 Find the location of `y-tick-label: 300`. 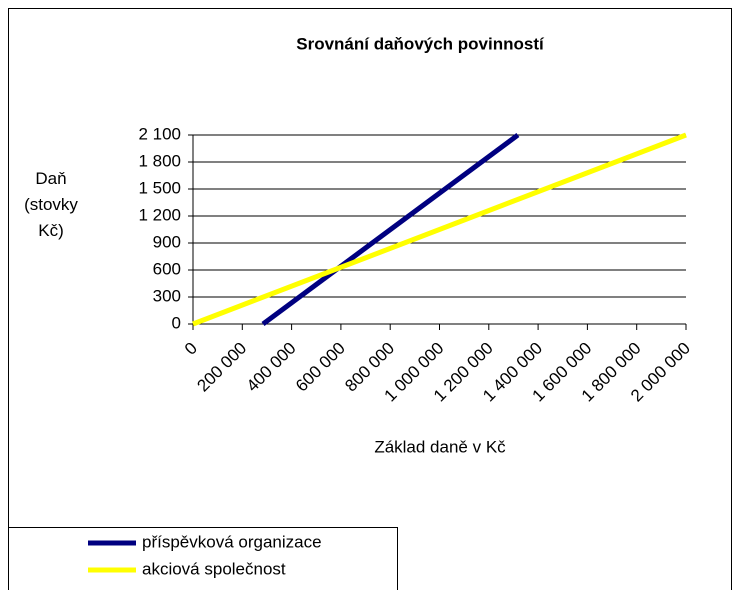

y-tick-label: 300 is located at coordinates (167, 295).